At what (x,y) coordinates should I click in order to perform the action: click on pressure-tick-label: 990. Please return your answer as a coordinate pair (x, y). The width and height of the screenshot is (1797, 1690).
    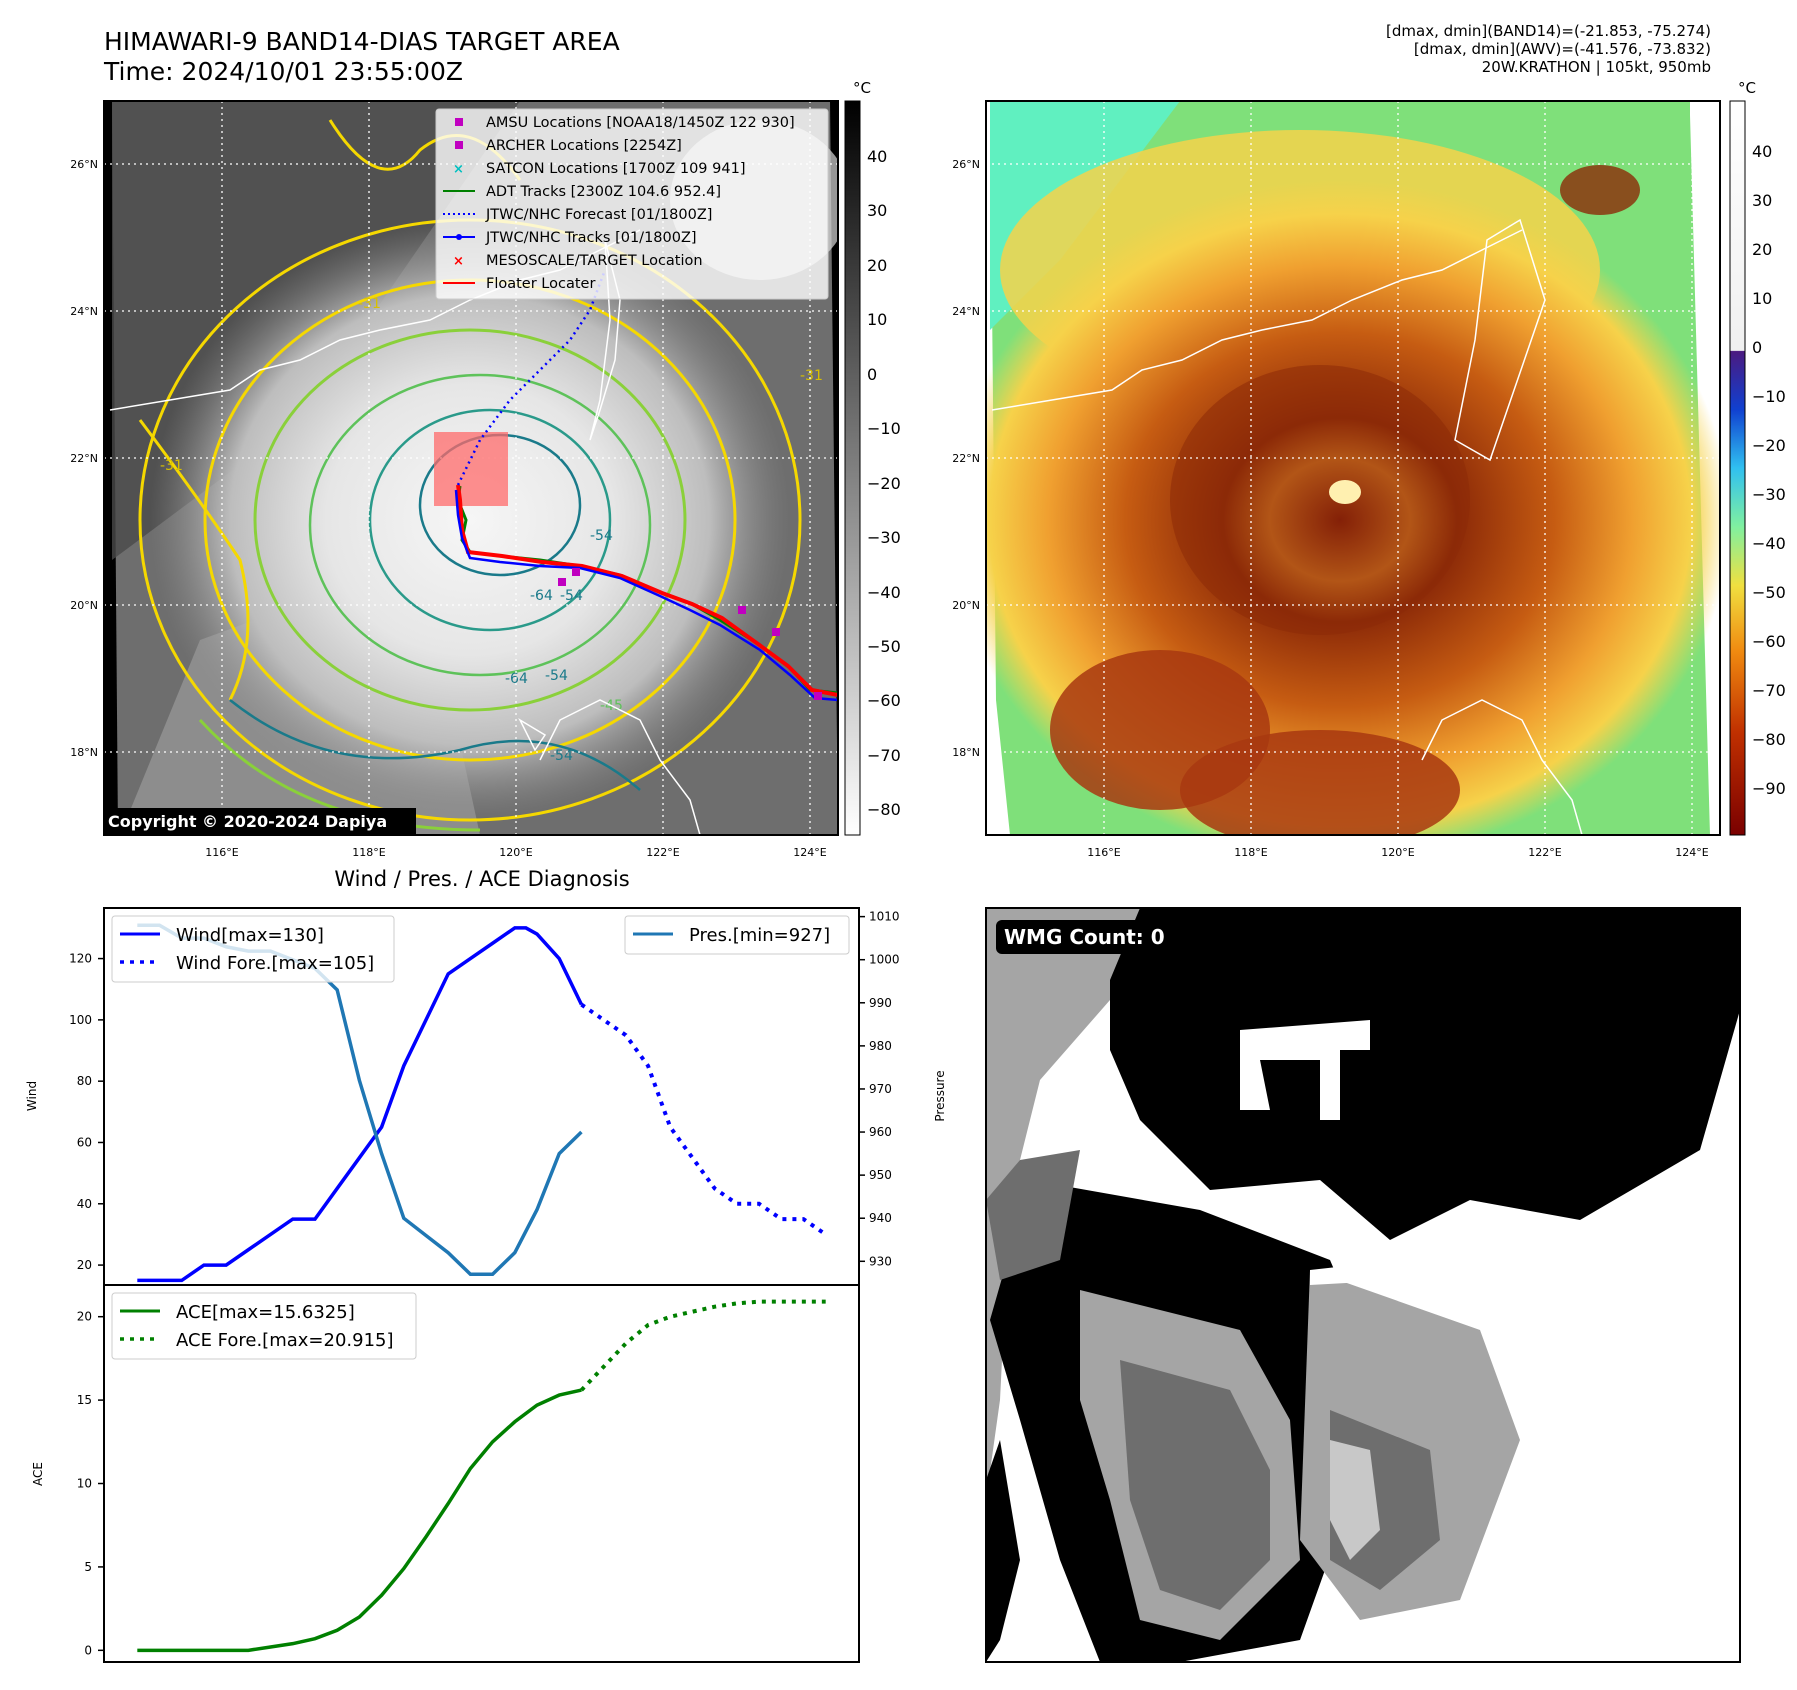
    Looking at the image, I should click on (880, 1003).